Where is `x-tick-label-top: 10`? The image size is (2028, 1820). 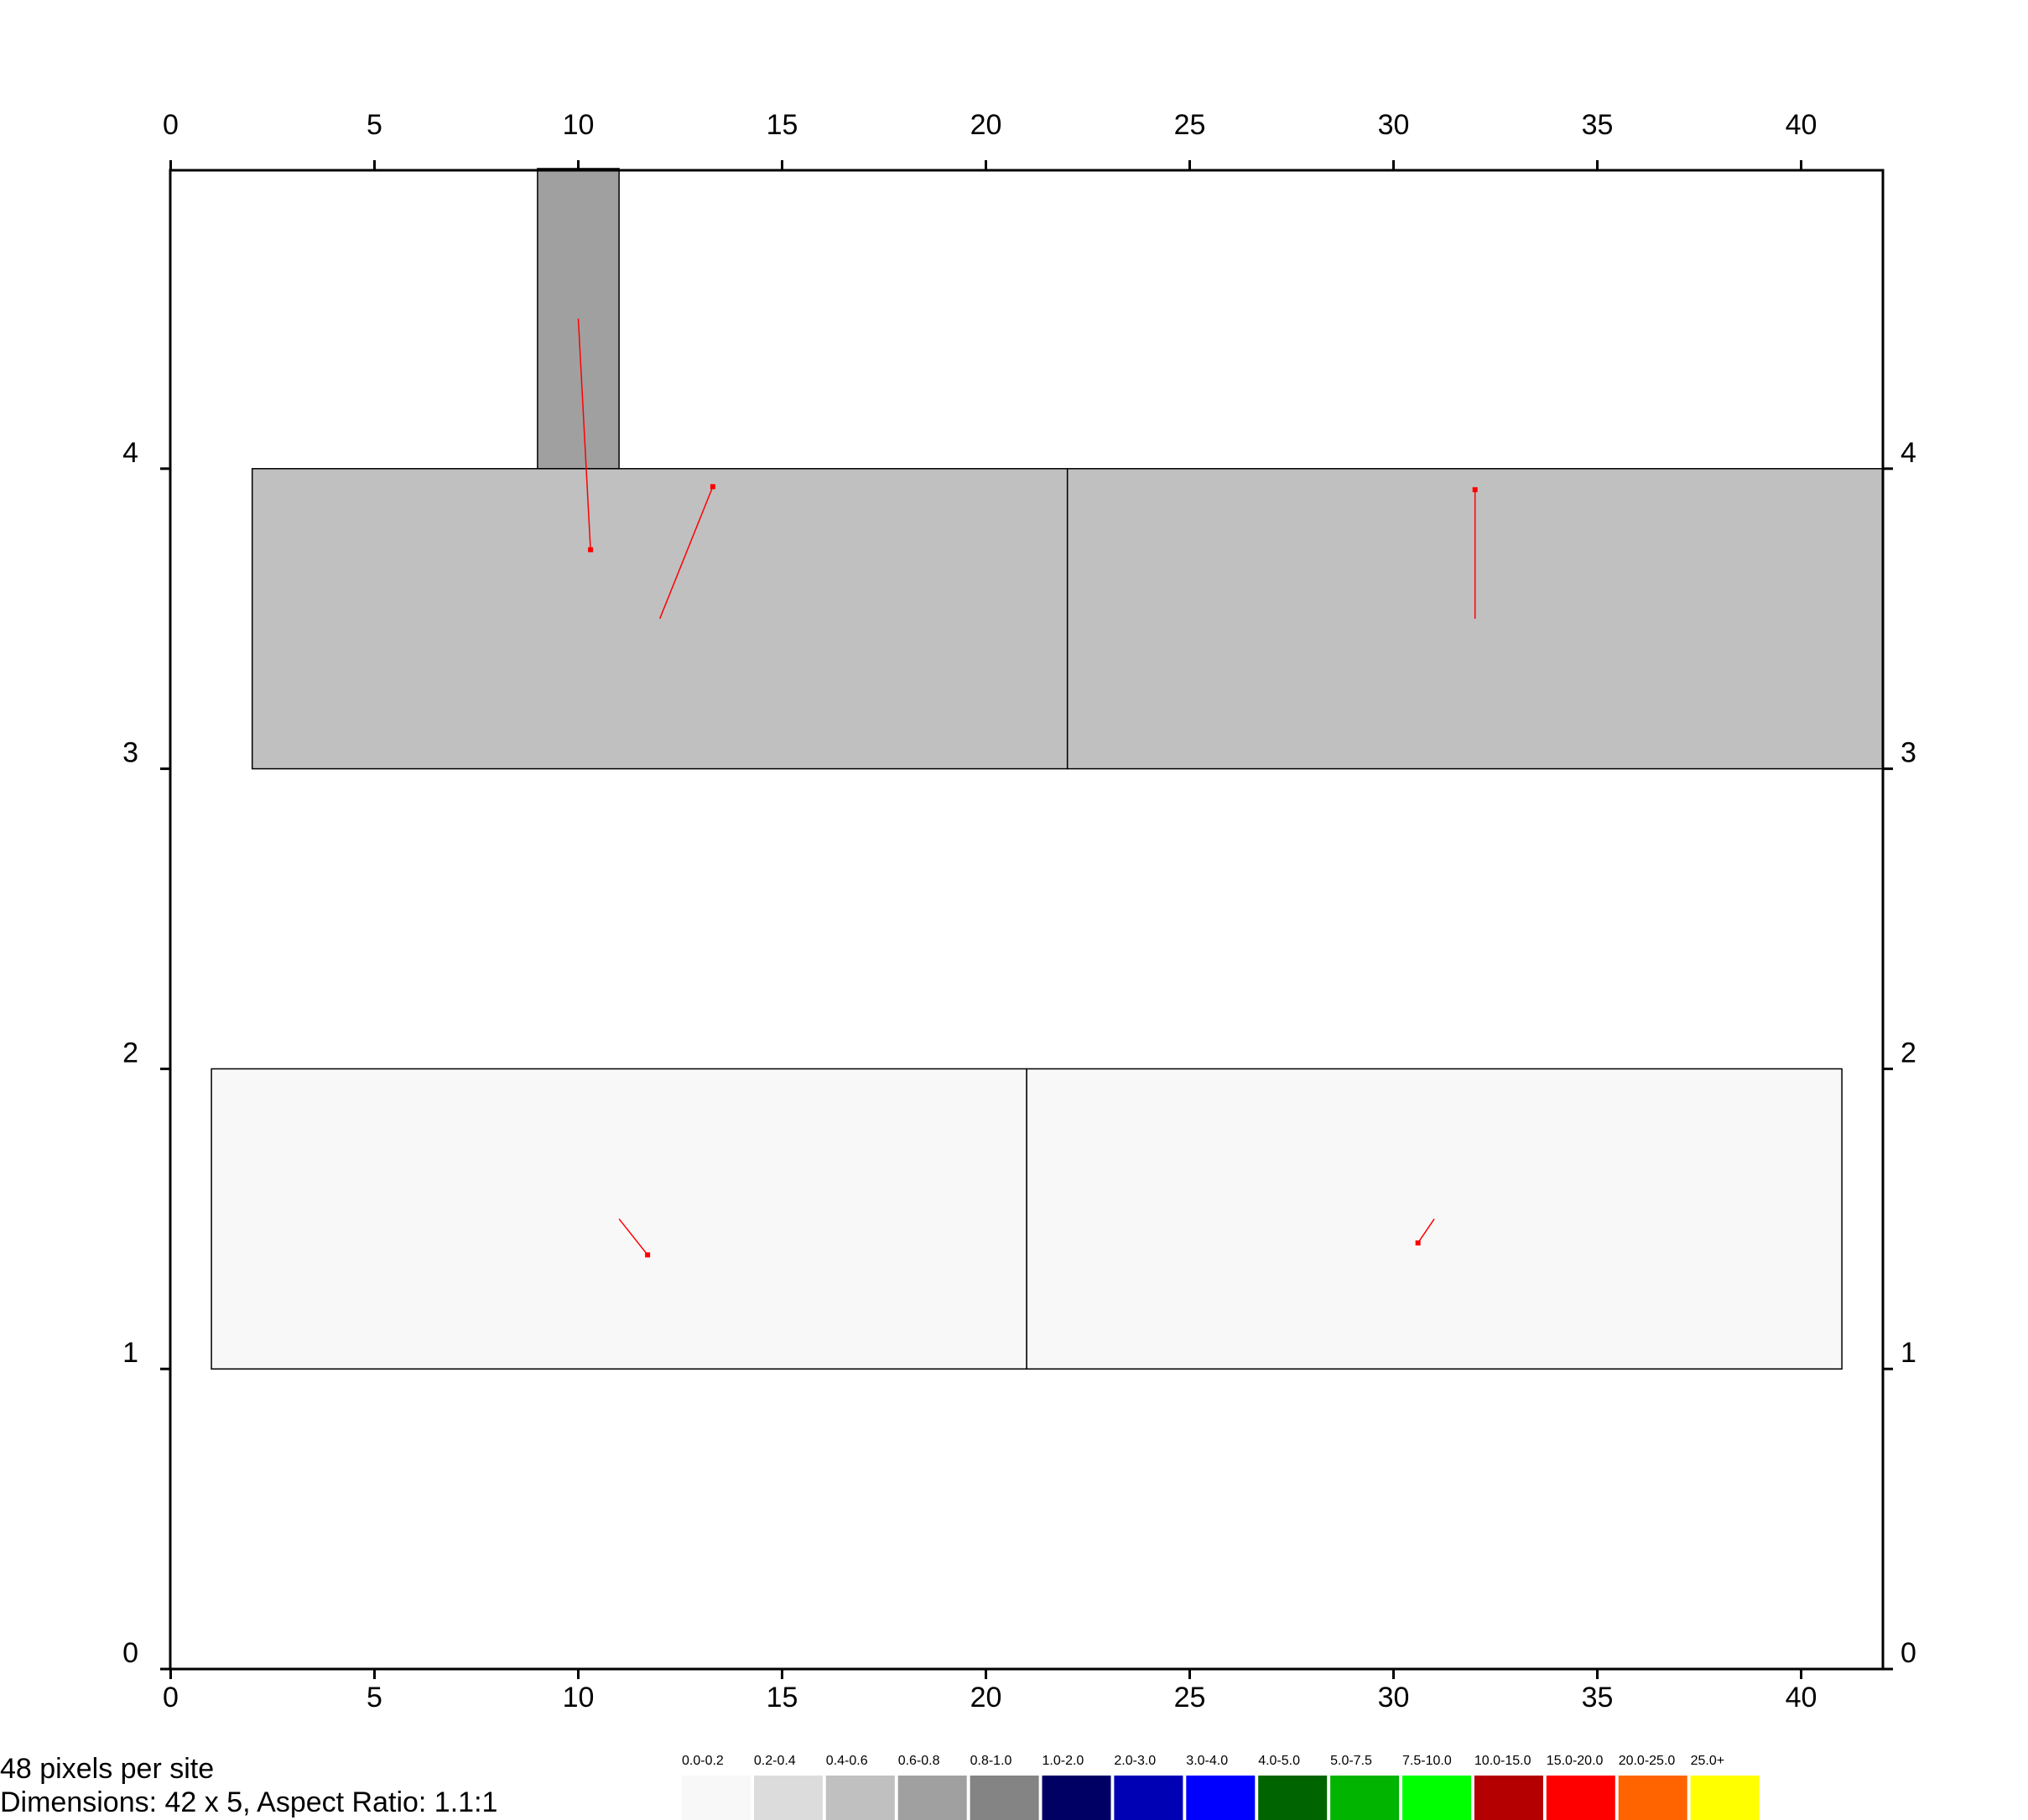
x-tick-label-top: 10 is located at coordinates (579, 125).